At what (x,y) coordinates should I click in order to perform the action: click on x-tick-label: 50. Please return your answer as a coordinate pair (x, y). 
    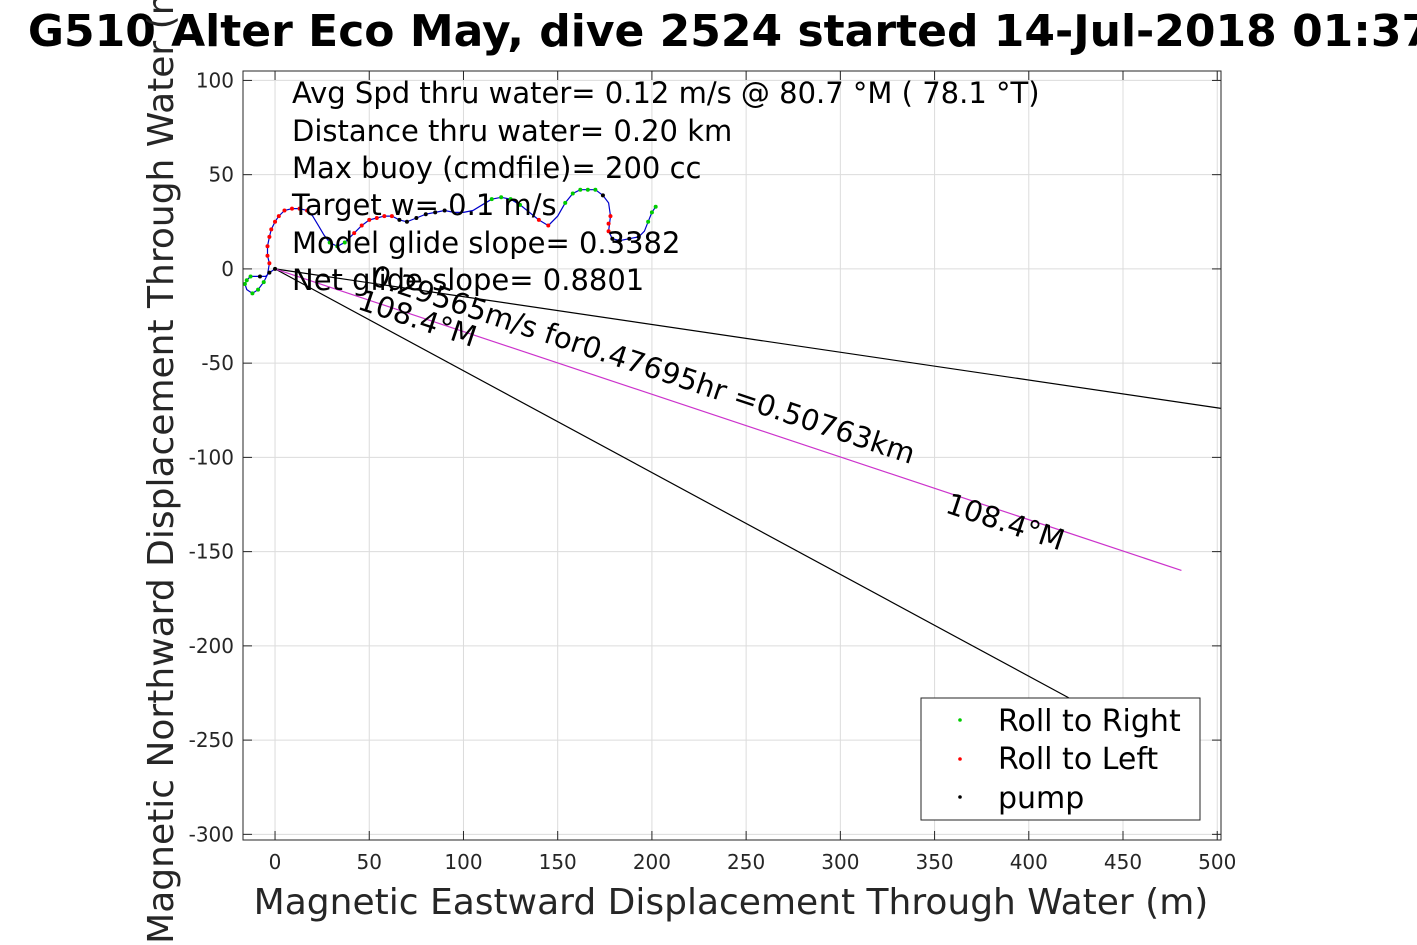
    Looking at the image, I should click on (369, 862).